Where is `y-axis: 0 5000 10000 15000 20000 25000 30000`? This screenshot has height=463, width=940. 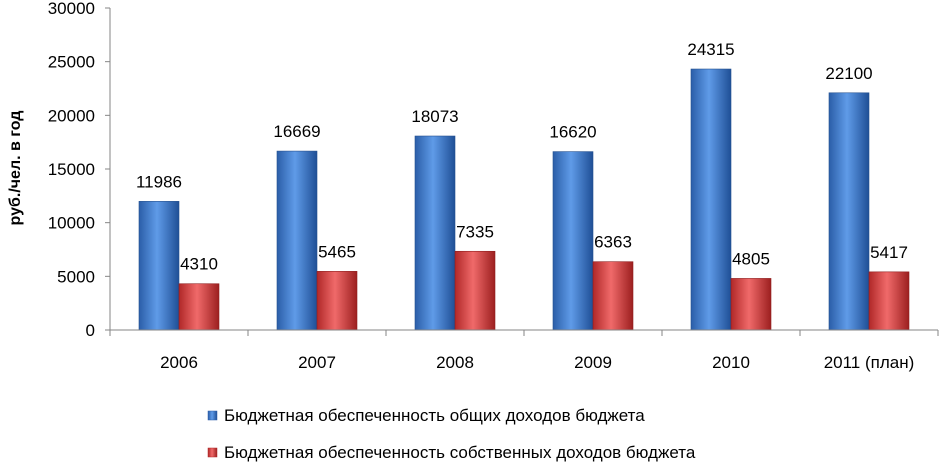 y-axis: 0 5000 10000 15000 20000 25000 30000 is located at coordinates (79, 170).